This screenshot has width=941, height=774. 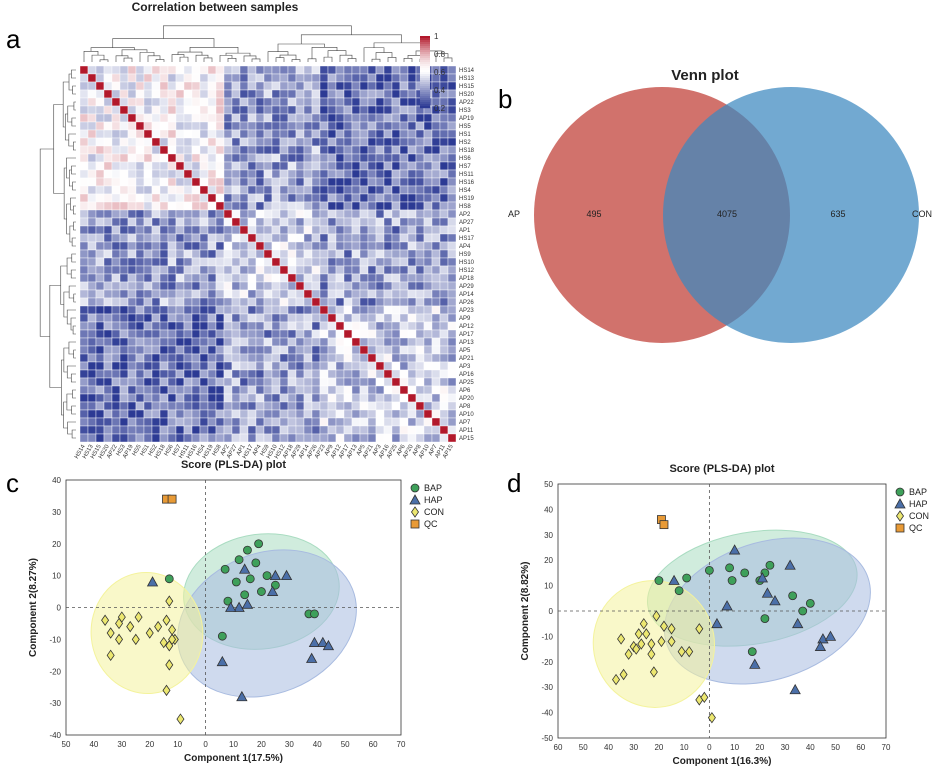 What do you see at coordinates (767, 592) in the screenshot?
I see `point-hap` at bounding box center [767, 592].